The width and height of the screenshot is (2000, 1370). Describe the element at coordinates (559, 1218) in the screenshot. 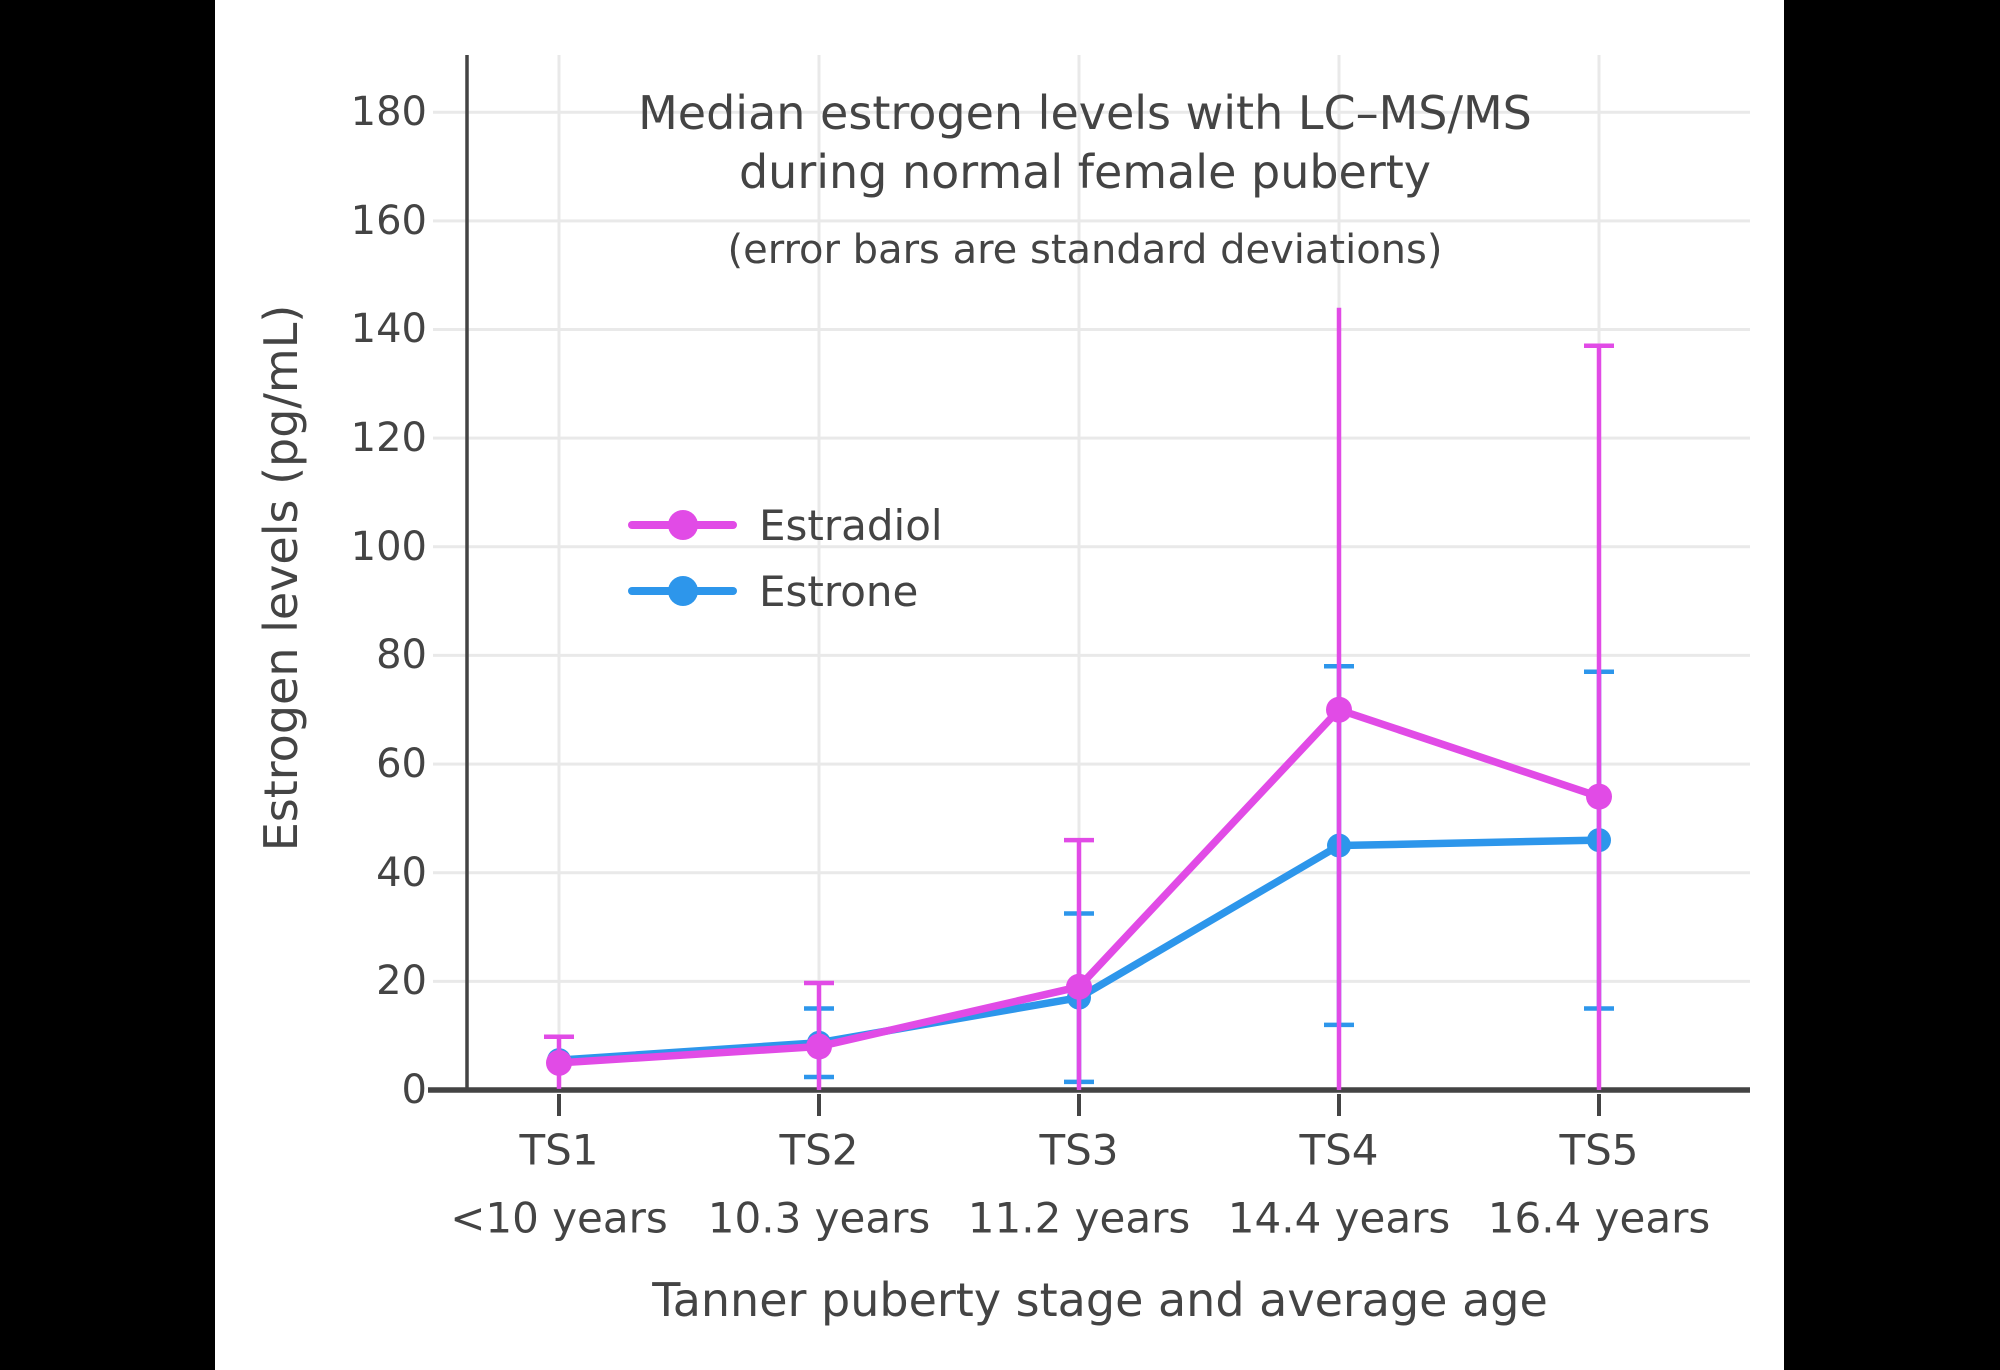

I see `x-age-label: <10 years` at that location.